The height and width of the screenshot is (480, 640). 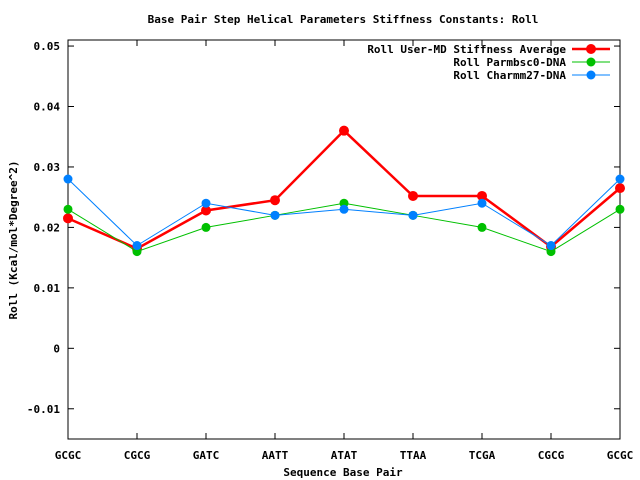 What do you see at coordinates (509, 62) in the screenshot?
I see `legend-label: Roll Parmbsc0-DNA` at bounding box center [509, 62].